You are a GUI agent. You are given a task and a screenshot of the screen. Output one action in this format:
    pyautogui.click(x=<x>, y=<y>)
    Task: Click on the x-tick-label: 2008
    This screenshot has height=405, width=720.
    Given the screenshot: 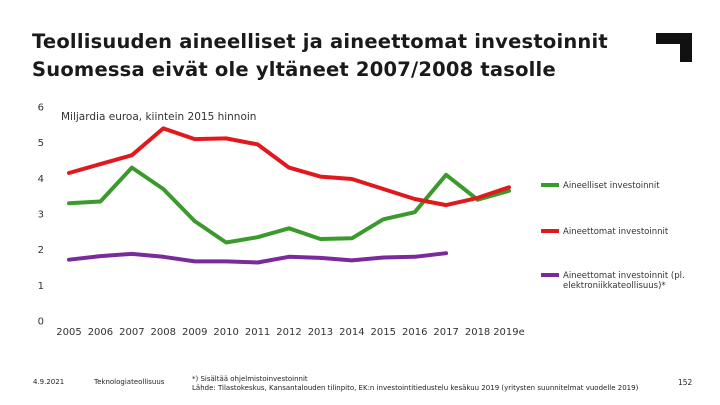 What is the action you would take?
    pyautogui.click(x=163, y=332)
    